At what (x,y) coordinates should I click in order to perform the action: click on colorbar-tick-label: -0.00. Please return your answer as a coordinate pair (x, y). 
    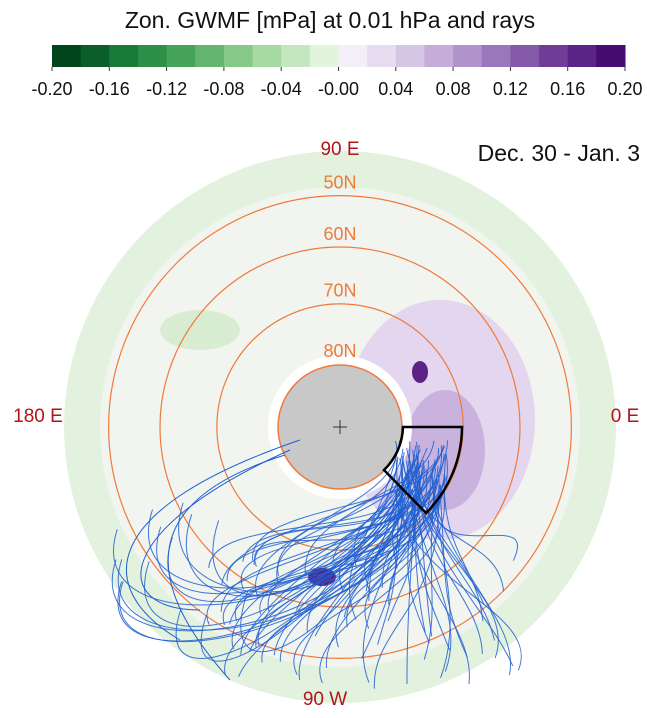
    Looking at the image, I should click on (338, 89).